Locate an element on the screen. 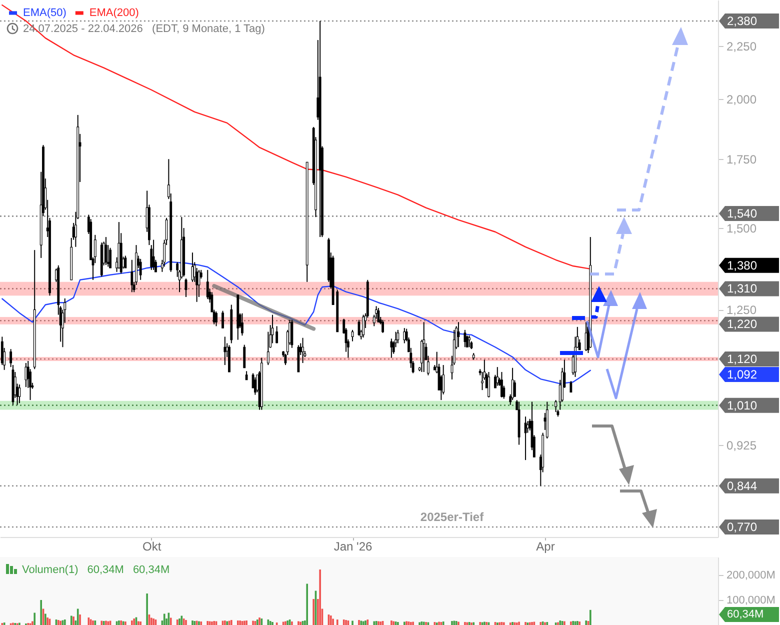 Image resolution: width=780 pixels, height=625 pixels. ref-line-label: 1,010 is located at coordinates (742, 405).